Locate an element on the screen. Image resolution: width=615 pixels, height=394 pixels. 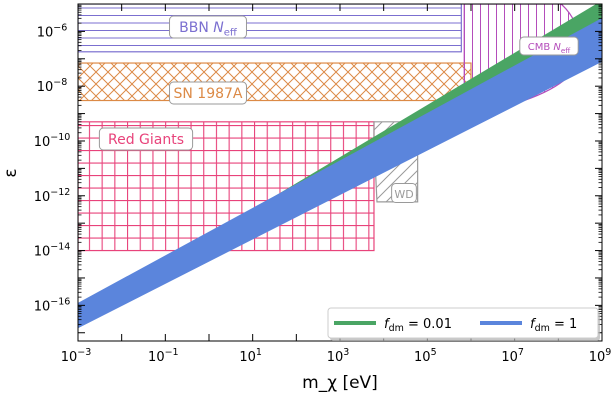
label-sn-1987a: SN 1987A is located at coordinates (208, 93).